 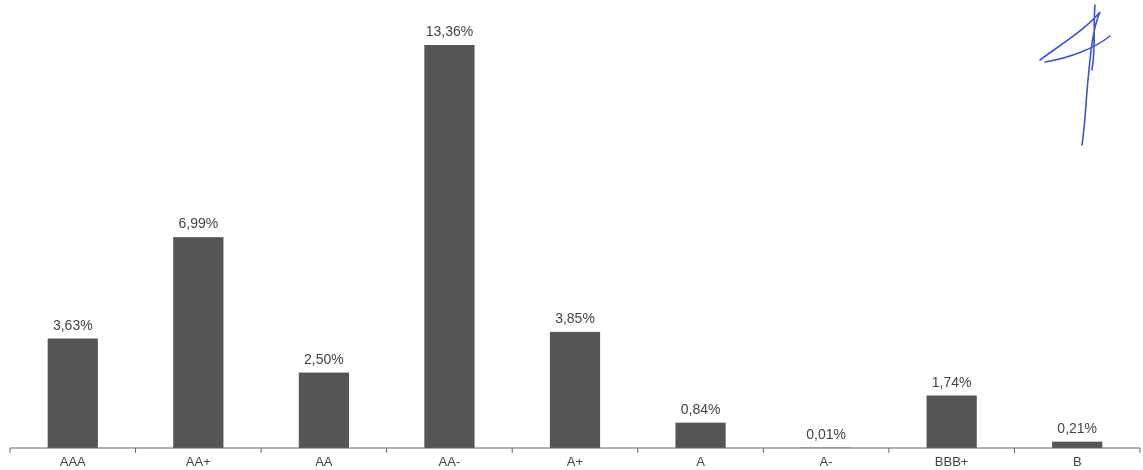 What do you see at coordinates (449, 461) in the screenshot?
I see `x-tick-label: AA-` at bounding box center [449, 461].